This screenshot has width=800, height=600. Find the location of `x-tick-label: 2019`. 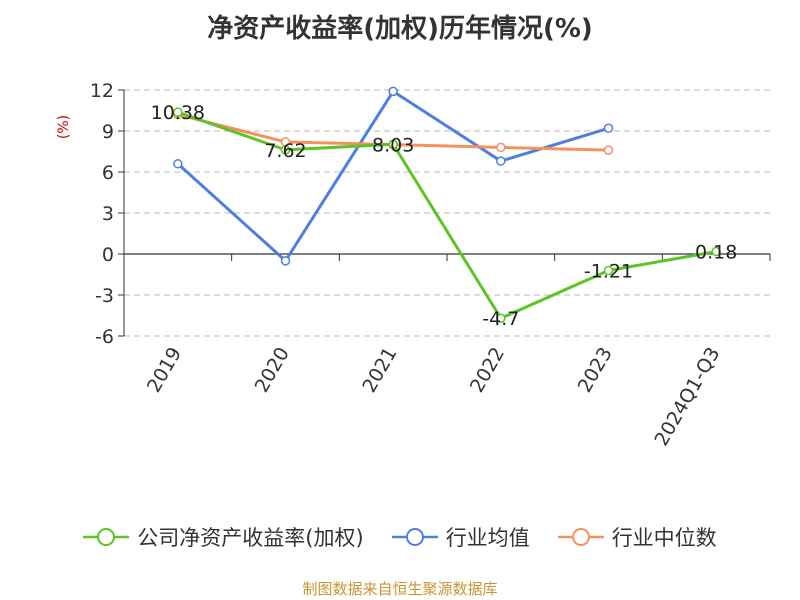

x-tick-label: 2019 is located at coordinates (164, 370).